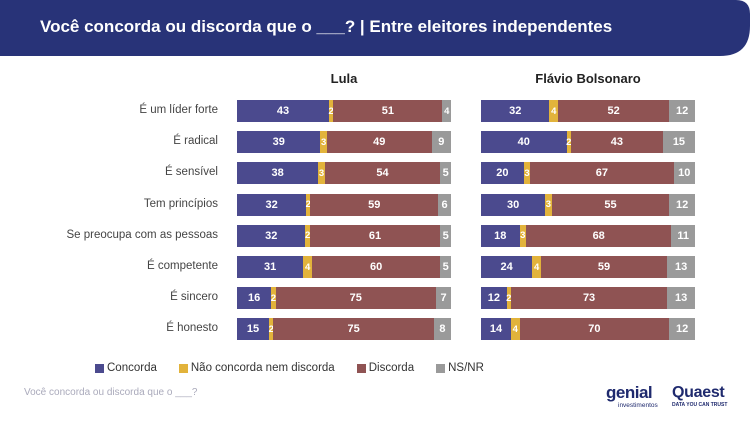 Image resolution: width=750 pixels, height=425 pixels. What do you see at coordinates (700, 405) in the screenshot?
I see `quaest-logo-sub: DATA YOU CAN TRUST` at bounding box center [700, 405].